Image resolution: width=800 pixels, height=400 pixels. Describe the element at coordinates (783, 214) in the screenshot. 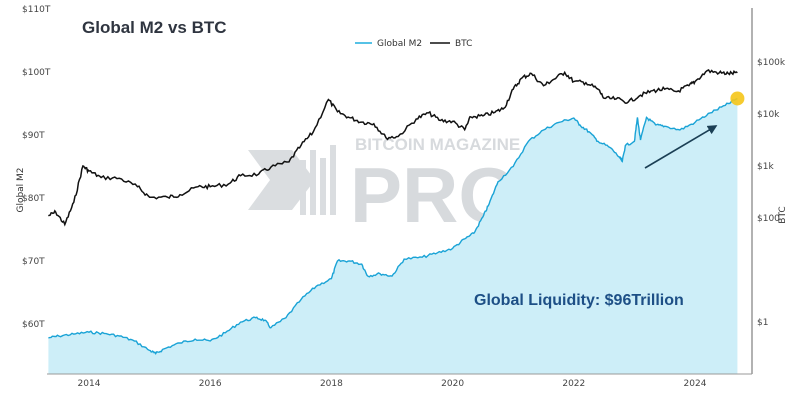

I see `right-axis-label: BTC` at that location.